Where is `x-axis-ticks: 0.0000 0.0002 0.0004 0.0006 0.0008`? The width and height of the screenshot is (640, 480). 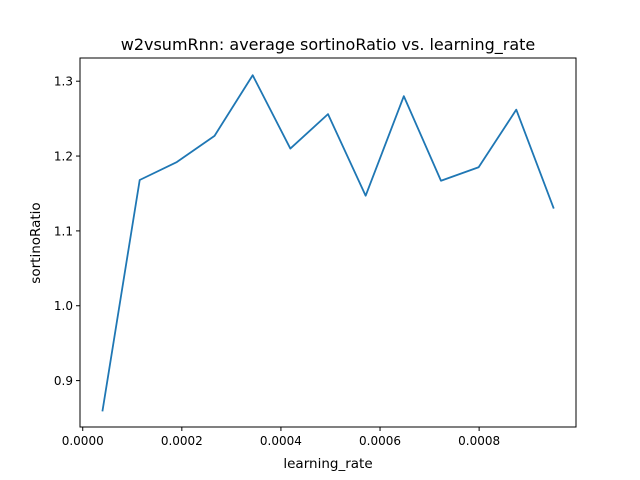
x-axis-ticks: 0.0000 0.0002 0.0004 0.0006 0.0008 is located at coordinates (281, 437).